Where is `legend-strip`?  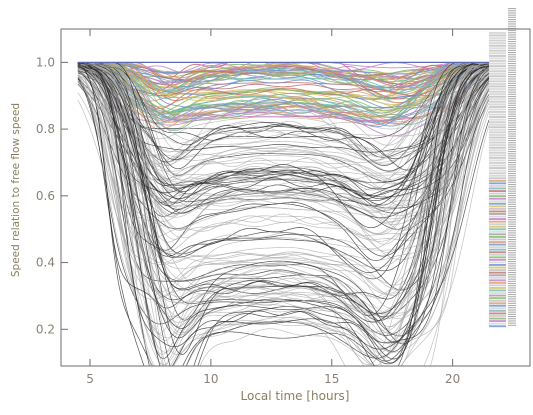 legend-strip is located at coordinates (502, 168).